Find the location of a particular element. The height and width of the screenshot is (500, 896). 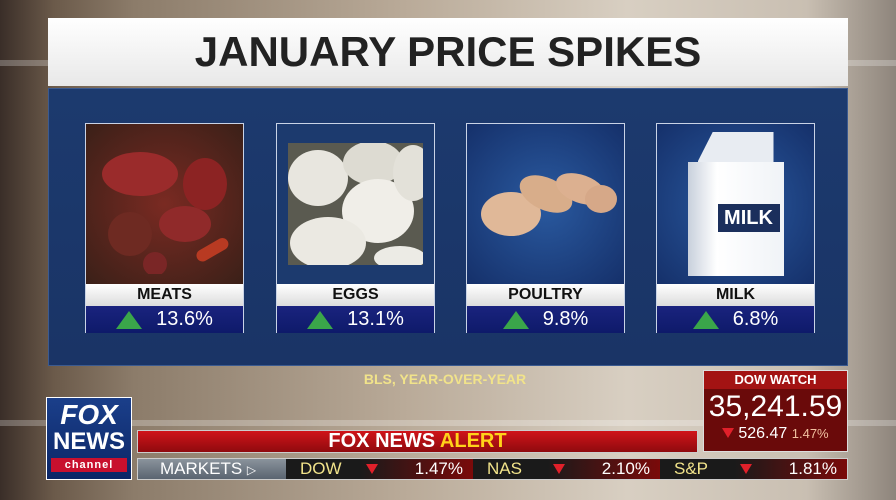

background-shelf is located at coordinates (448, 423).